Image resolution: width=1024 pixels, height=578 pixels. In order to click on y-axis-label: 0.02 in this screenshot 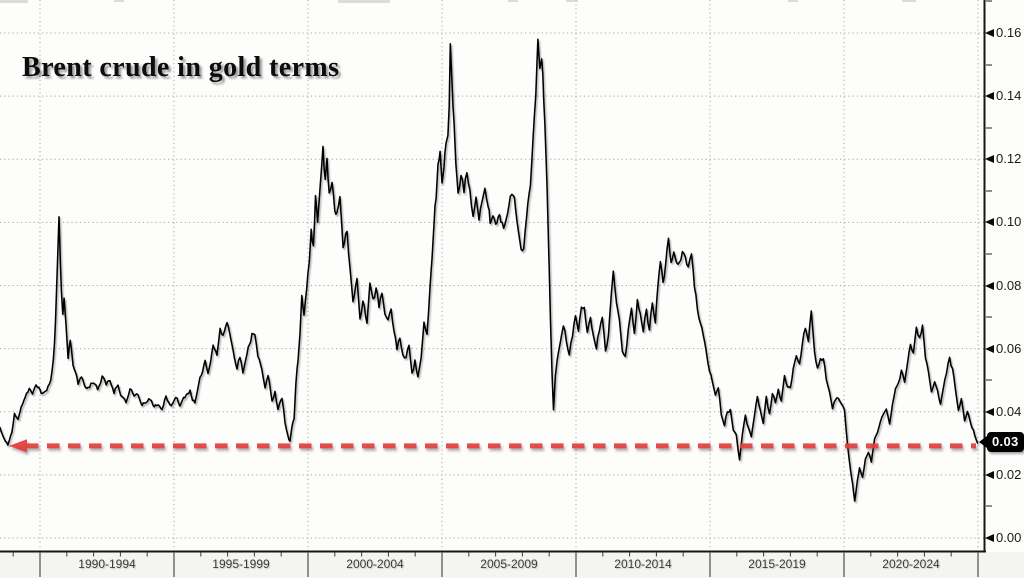, I will do `click(1003, 475)`.